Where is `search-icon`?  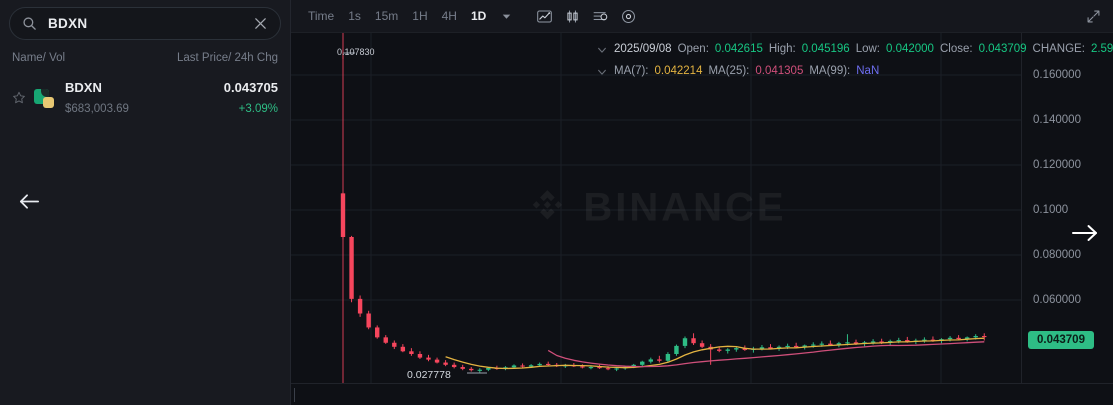
search-icon is located at coordinates (29, 23).